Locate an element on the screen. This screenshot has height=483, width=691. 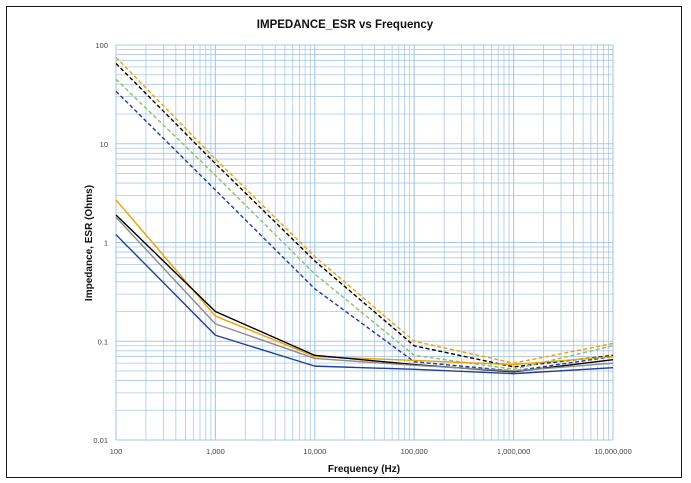
chart-title: IMPEDANCE_ESR vs Frequency is located at coordinates (345, 25).